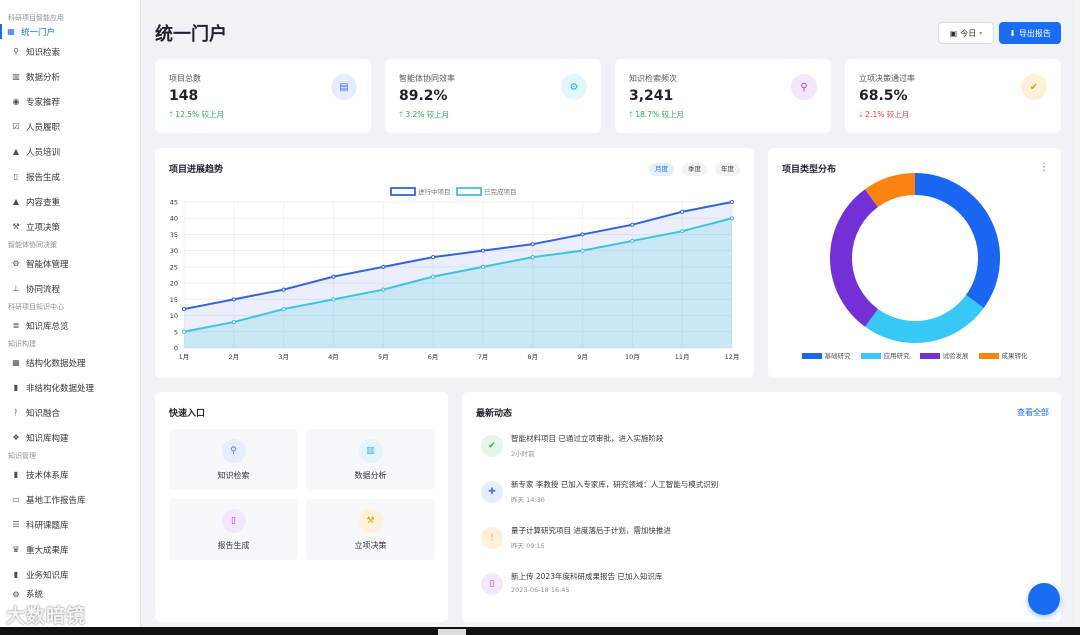 The height and width of the screenshot is (635, 1080). Describe the element at coordinates (43, 289) in the screenshot. I see `sidebar-item-label: 协同流程` at that location.